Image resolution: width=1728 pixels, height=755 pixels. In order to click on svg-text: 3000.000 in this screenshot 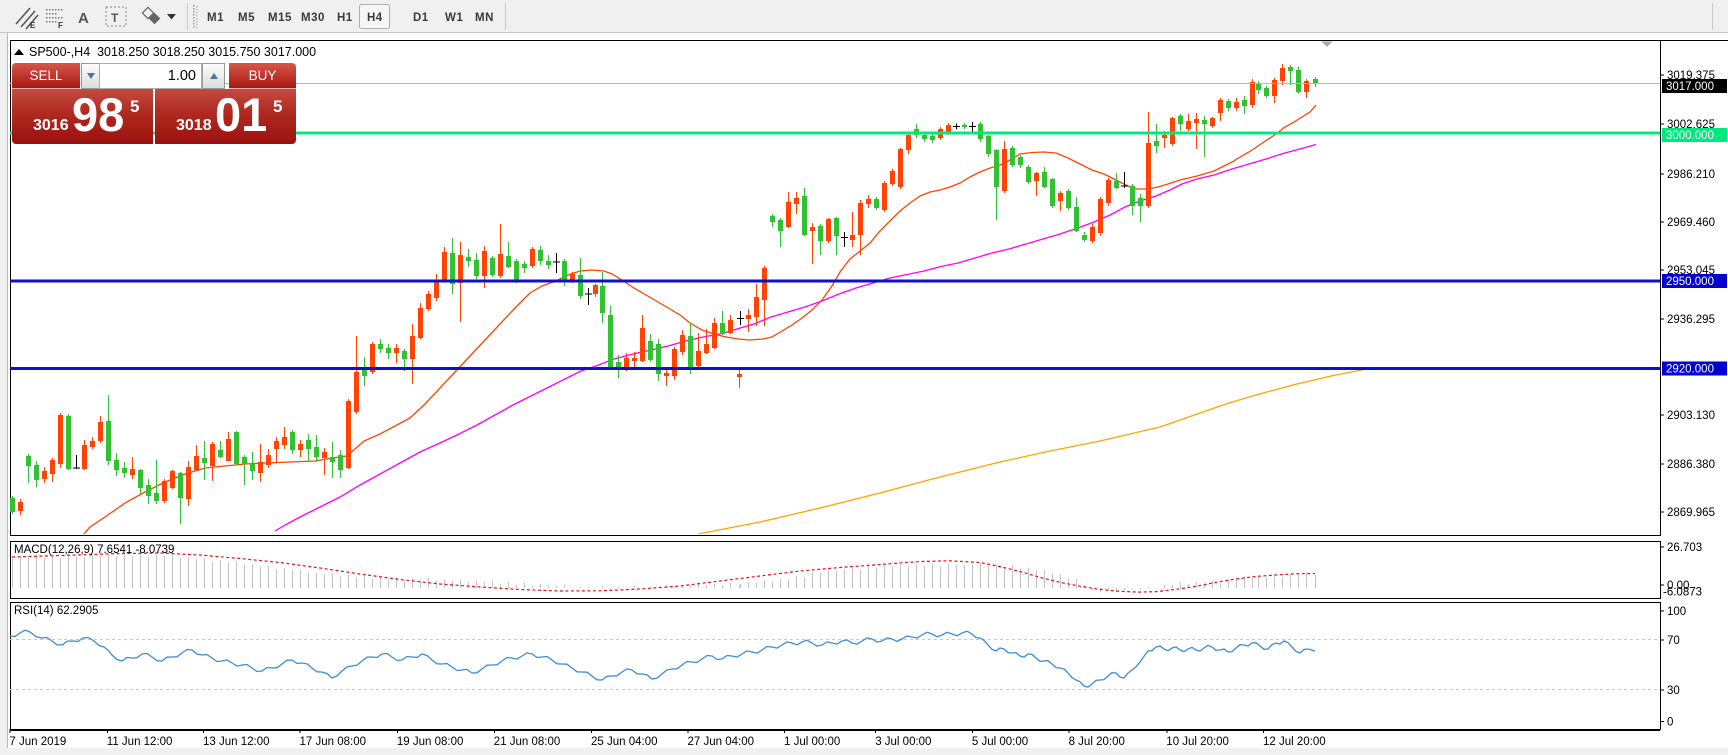, I will do `click(1690, 136)`.